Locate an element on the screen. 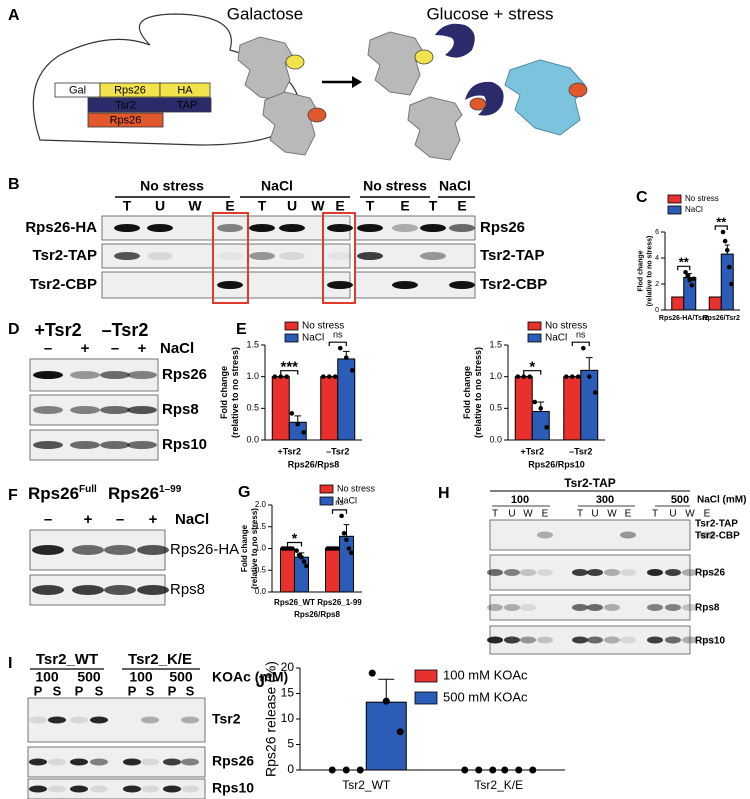 This screenshot has height=799, width=750. ribosome is located at coordinates (290, 123).